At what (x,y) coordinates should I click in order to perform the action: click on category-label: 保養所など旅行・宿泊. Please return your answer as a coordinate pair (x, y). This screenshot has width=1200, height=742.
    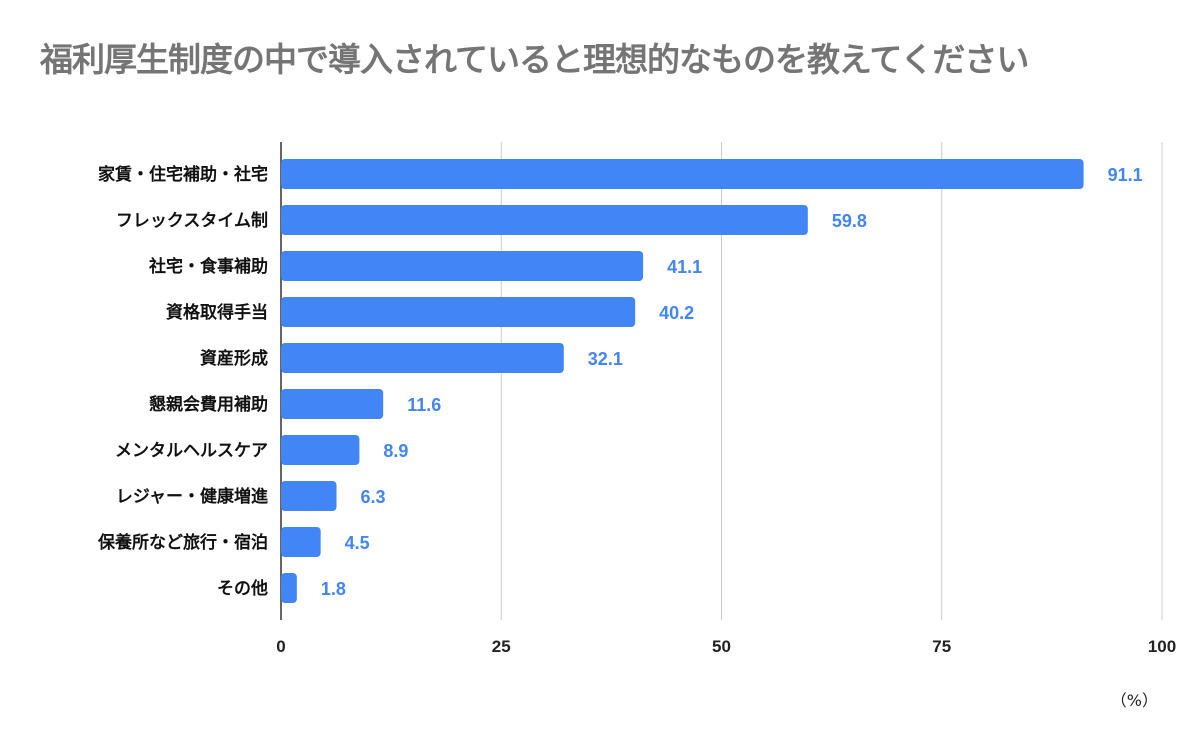
    Looking at the image, I should click on (182, 542).